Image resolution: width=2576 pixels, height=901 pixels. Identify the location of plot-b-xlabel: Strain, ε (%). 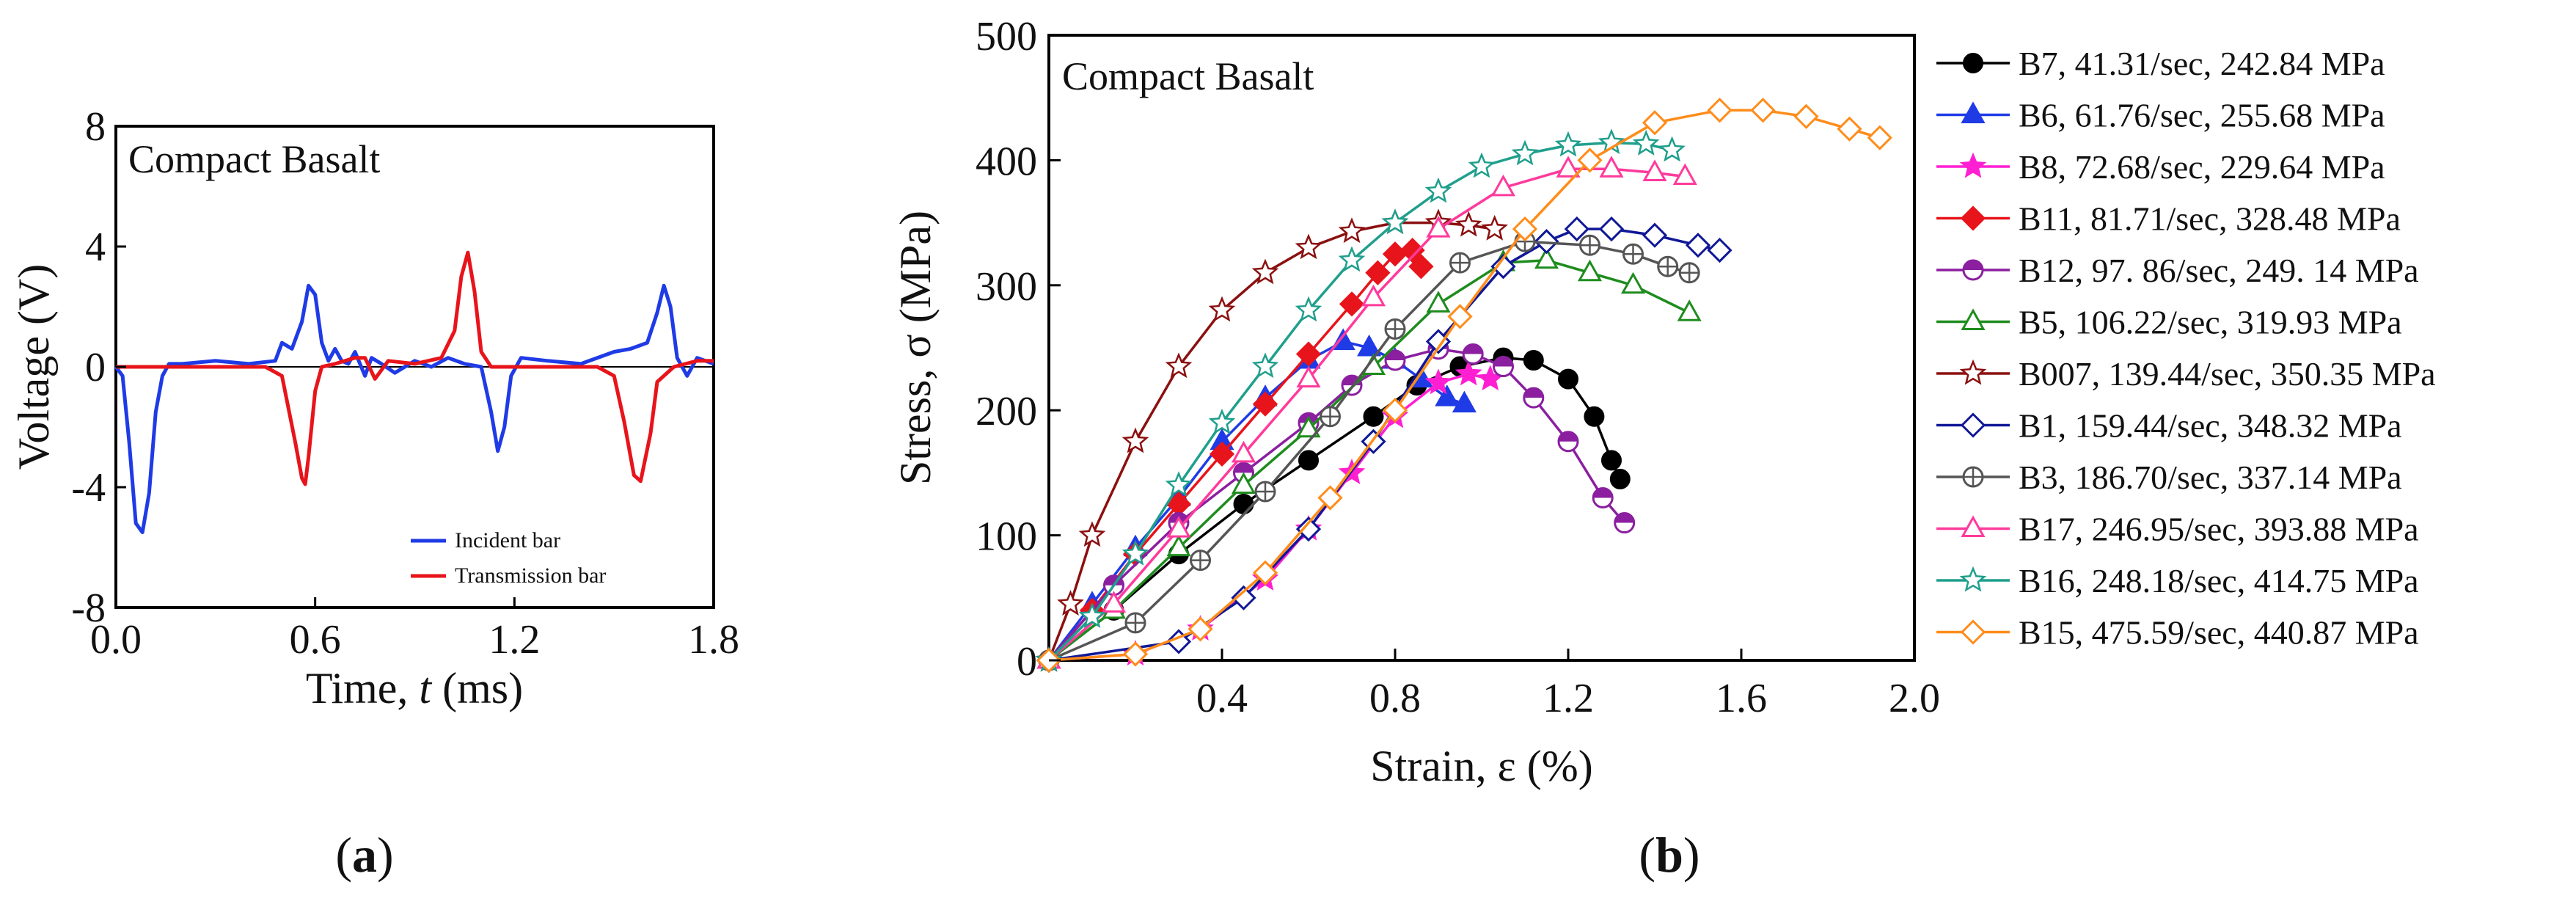
(1481, 766).